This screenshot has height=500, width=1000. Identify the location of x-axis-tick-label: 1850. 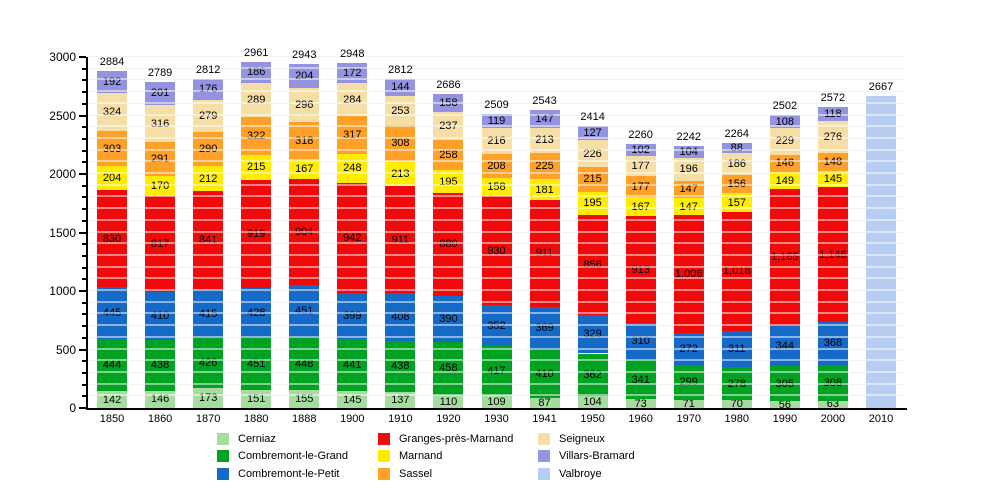
(112, 419).